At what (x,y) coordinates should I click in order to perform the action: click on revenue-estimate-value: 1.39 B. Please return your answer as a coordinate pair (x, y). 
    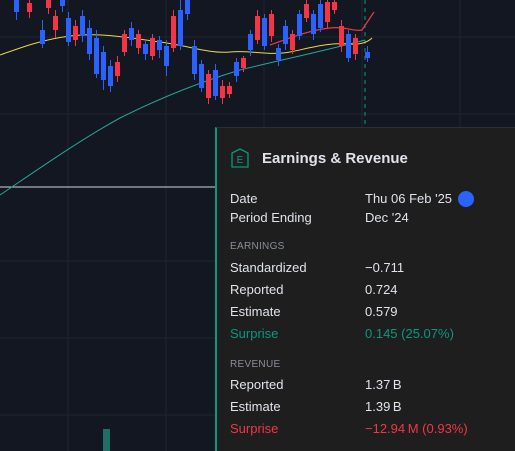
    Looking at the image, I should click on (383, 406).